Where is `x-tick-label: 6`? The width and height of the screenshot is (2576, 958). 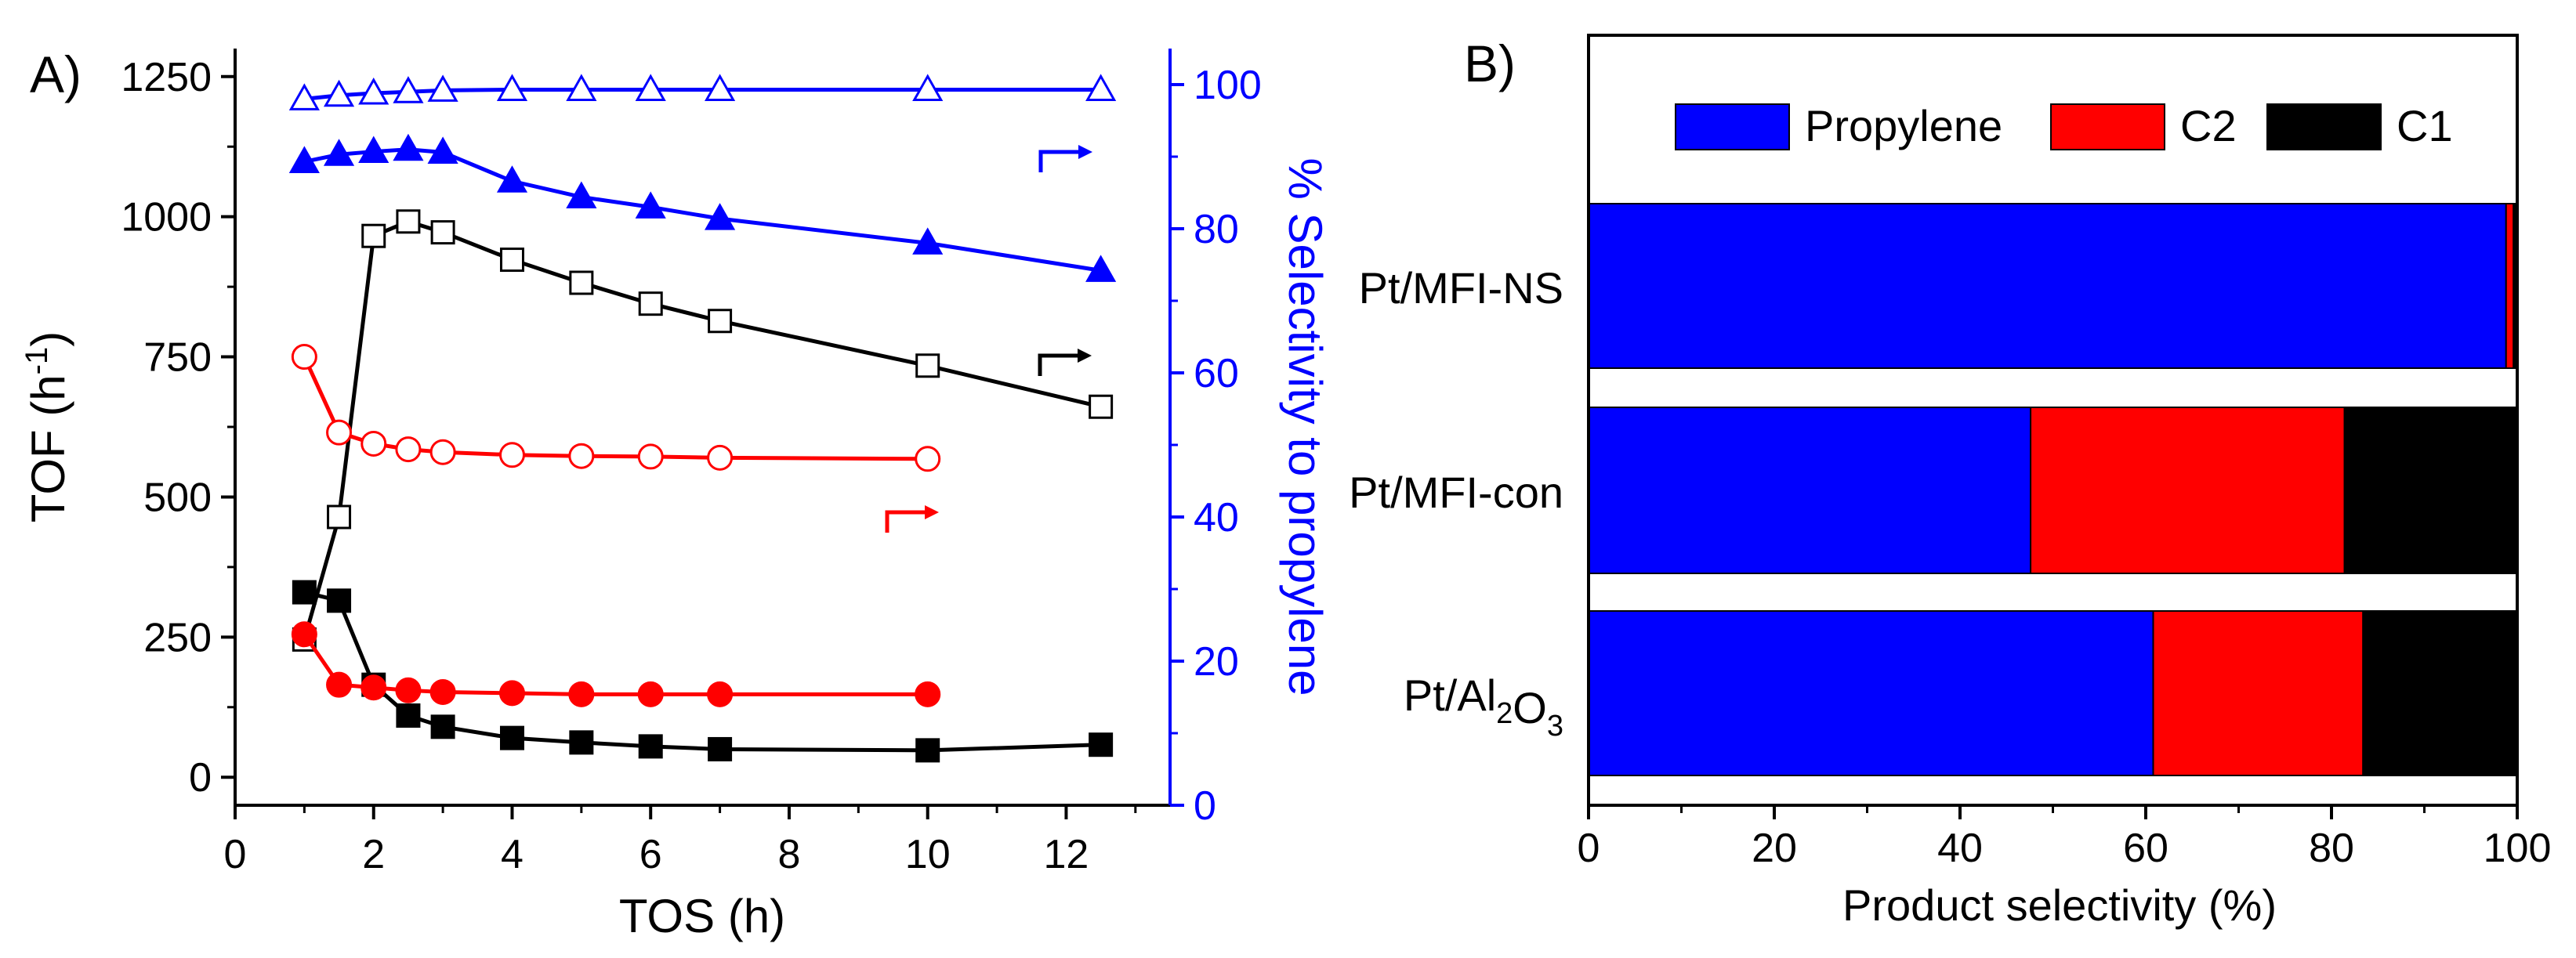
x-tick-label: 6 is located at coordinates (650, 854).